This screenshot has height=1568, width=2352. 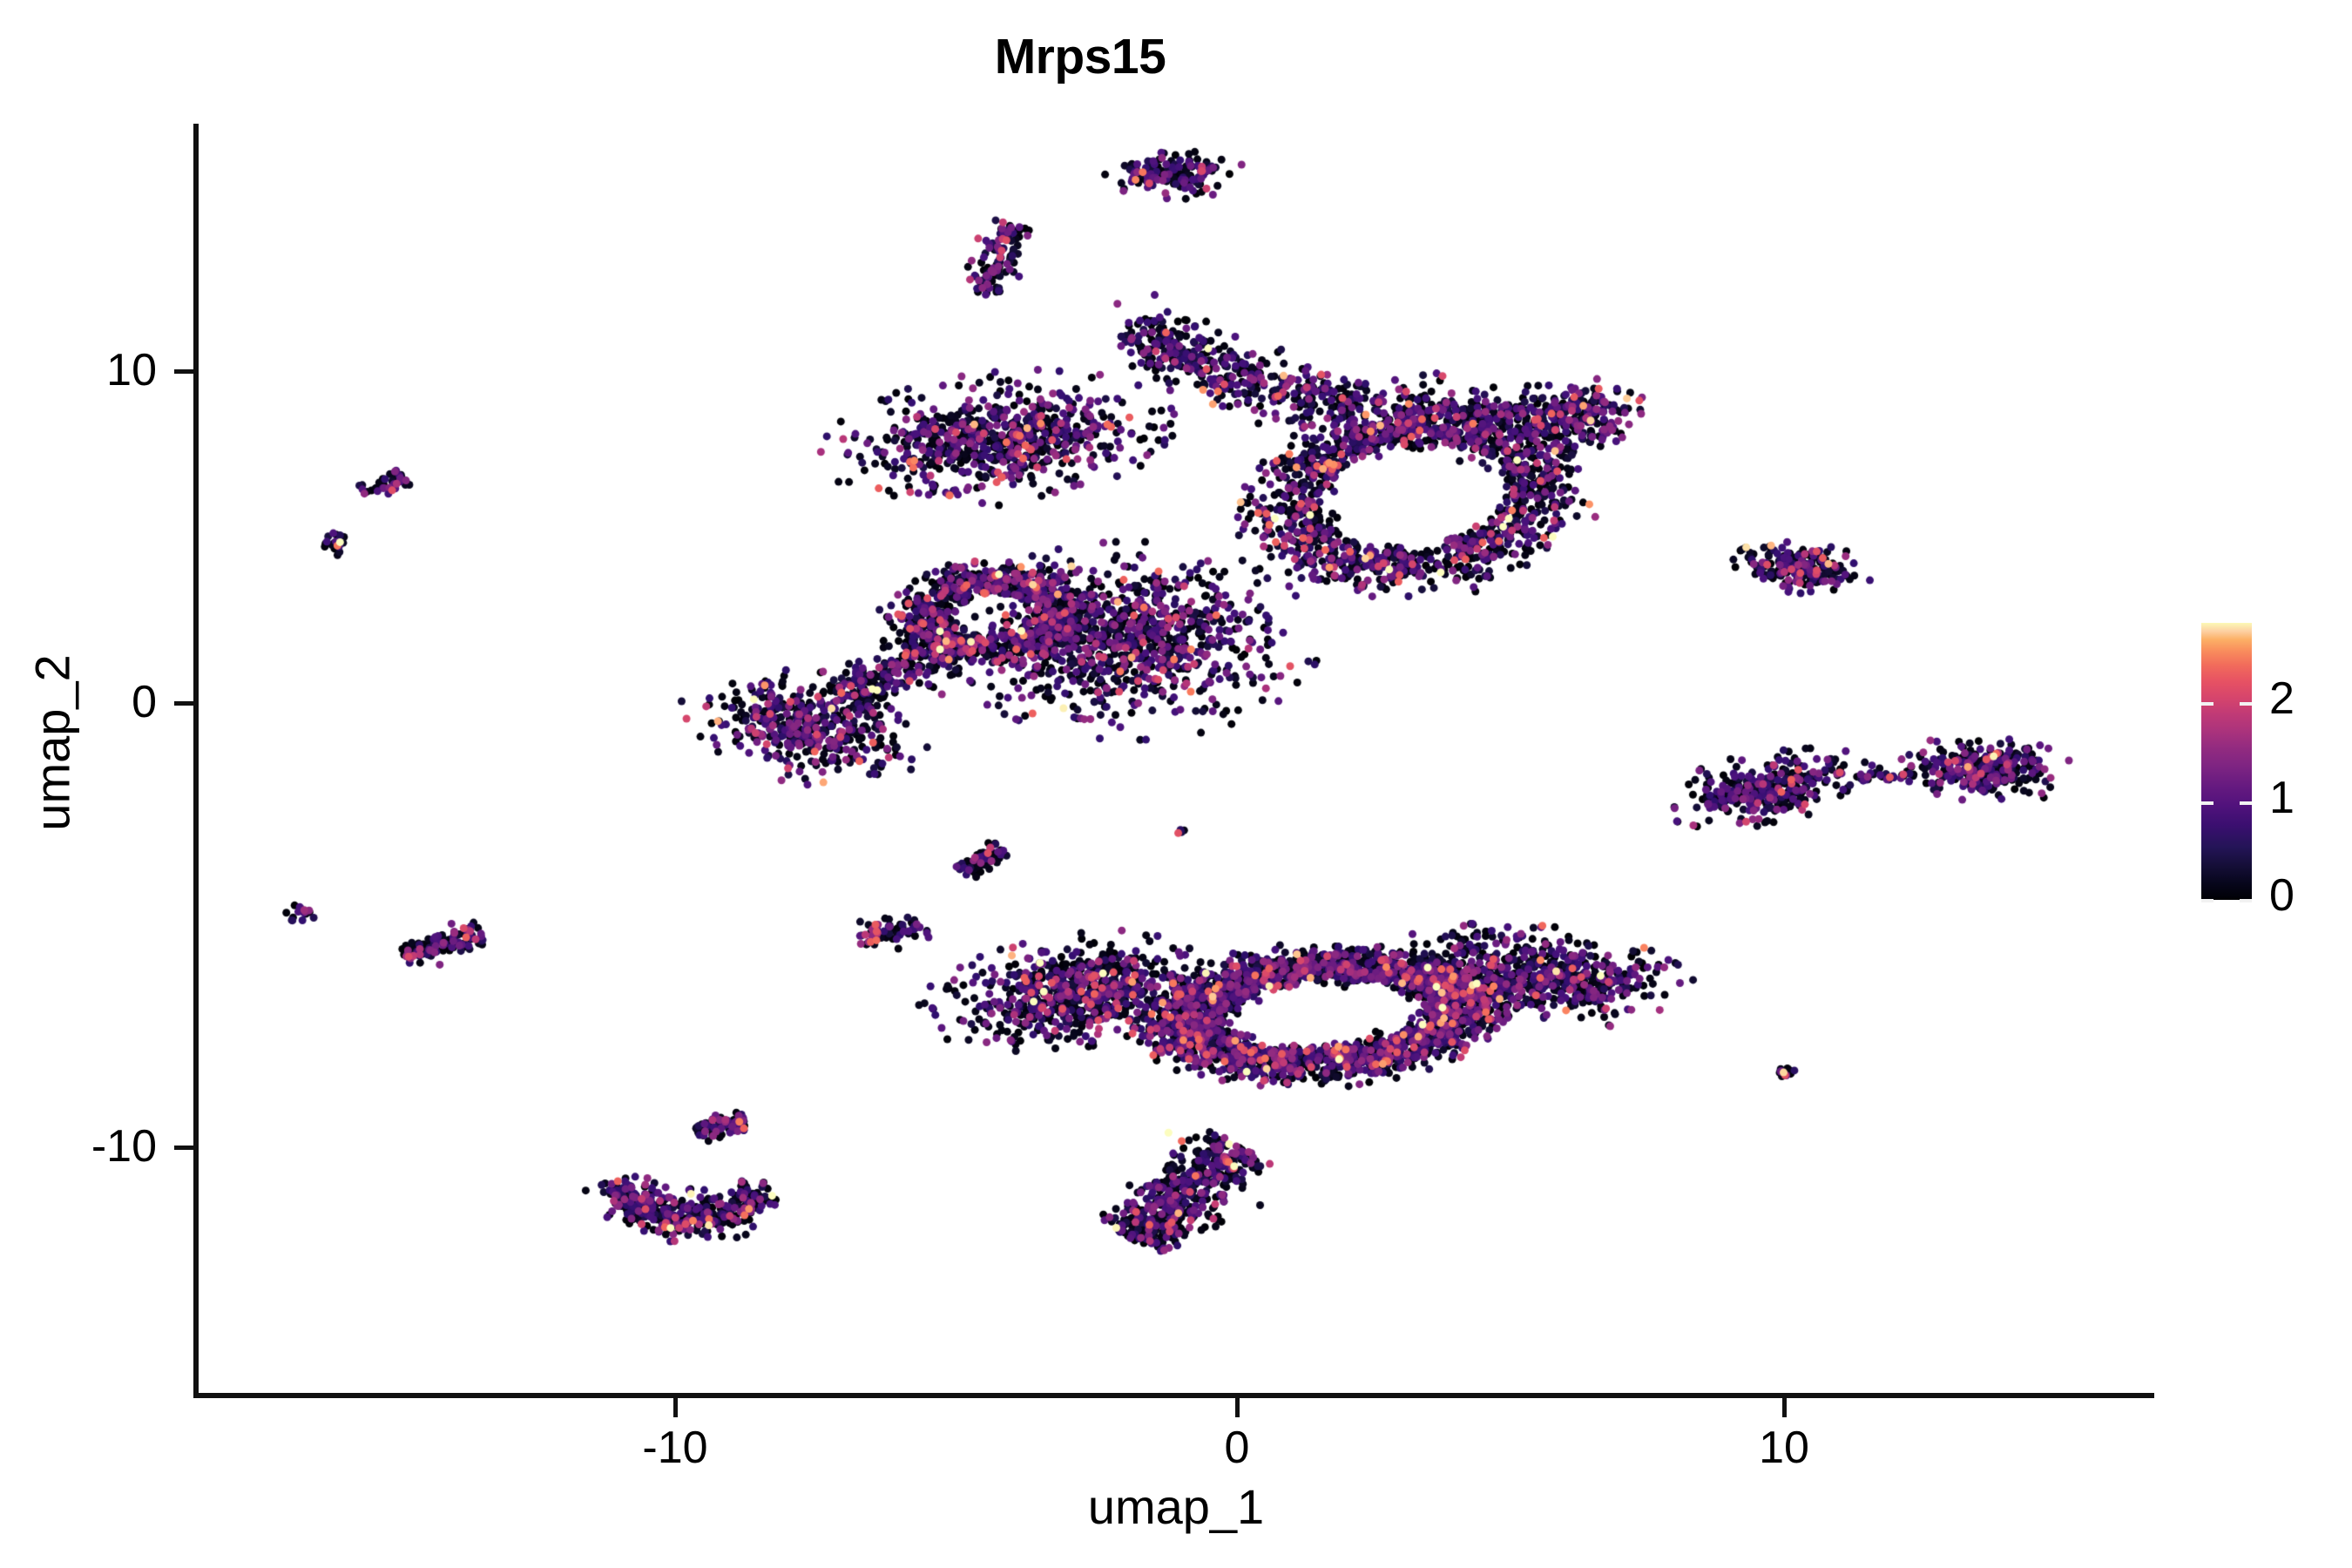 What do you see at coordinates (2282, 798) in the screenshot?
I see `colorbar-label-1: 1` at bounding box center [2282, 798].